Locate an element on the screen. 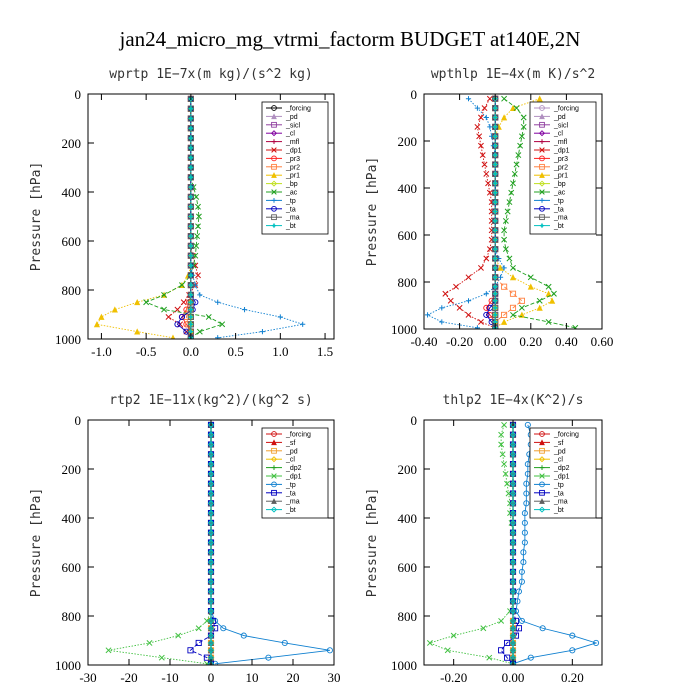 This screenshot has height=700, width=700. legend-label: _bt is located at coordinates (558, 226).